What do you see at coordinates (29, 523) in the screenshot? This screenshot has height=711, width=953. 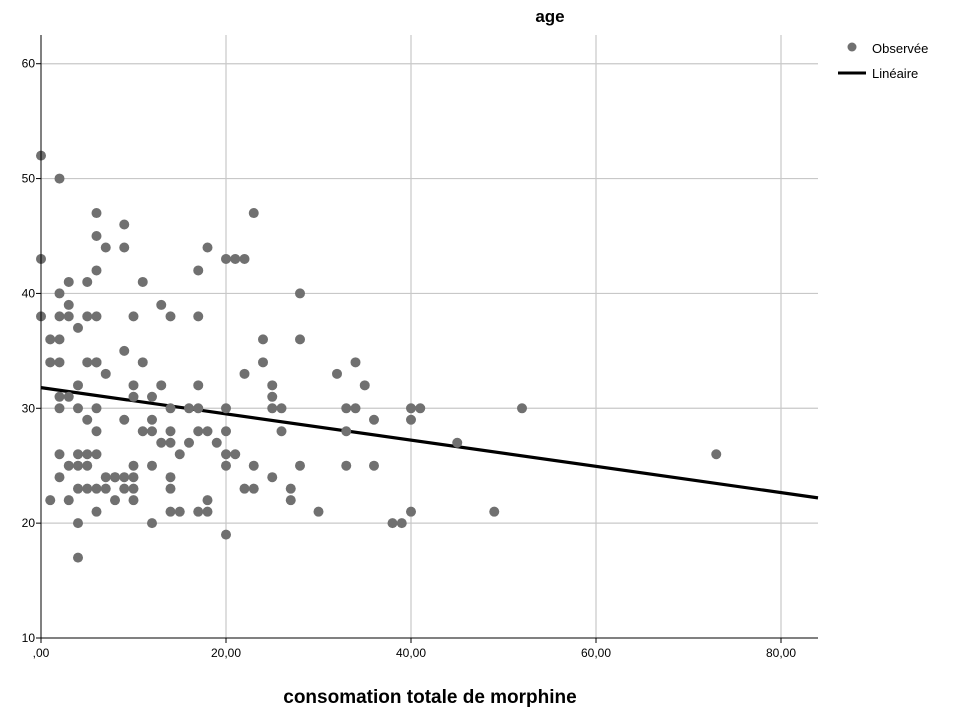 I see `y-tick-label: 20` at bounding box center [29, 523].